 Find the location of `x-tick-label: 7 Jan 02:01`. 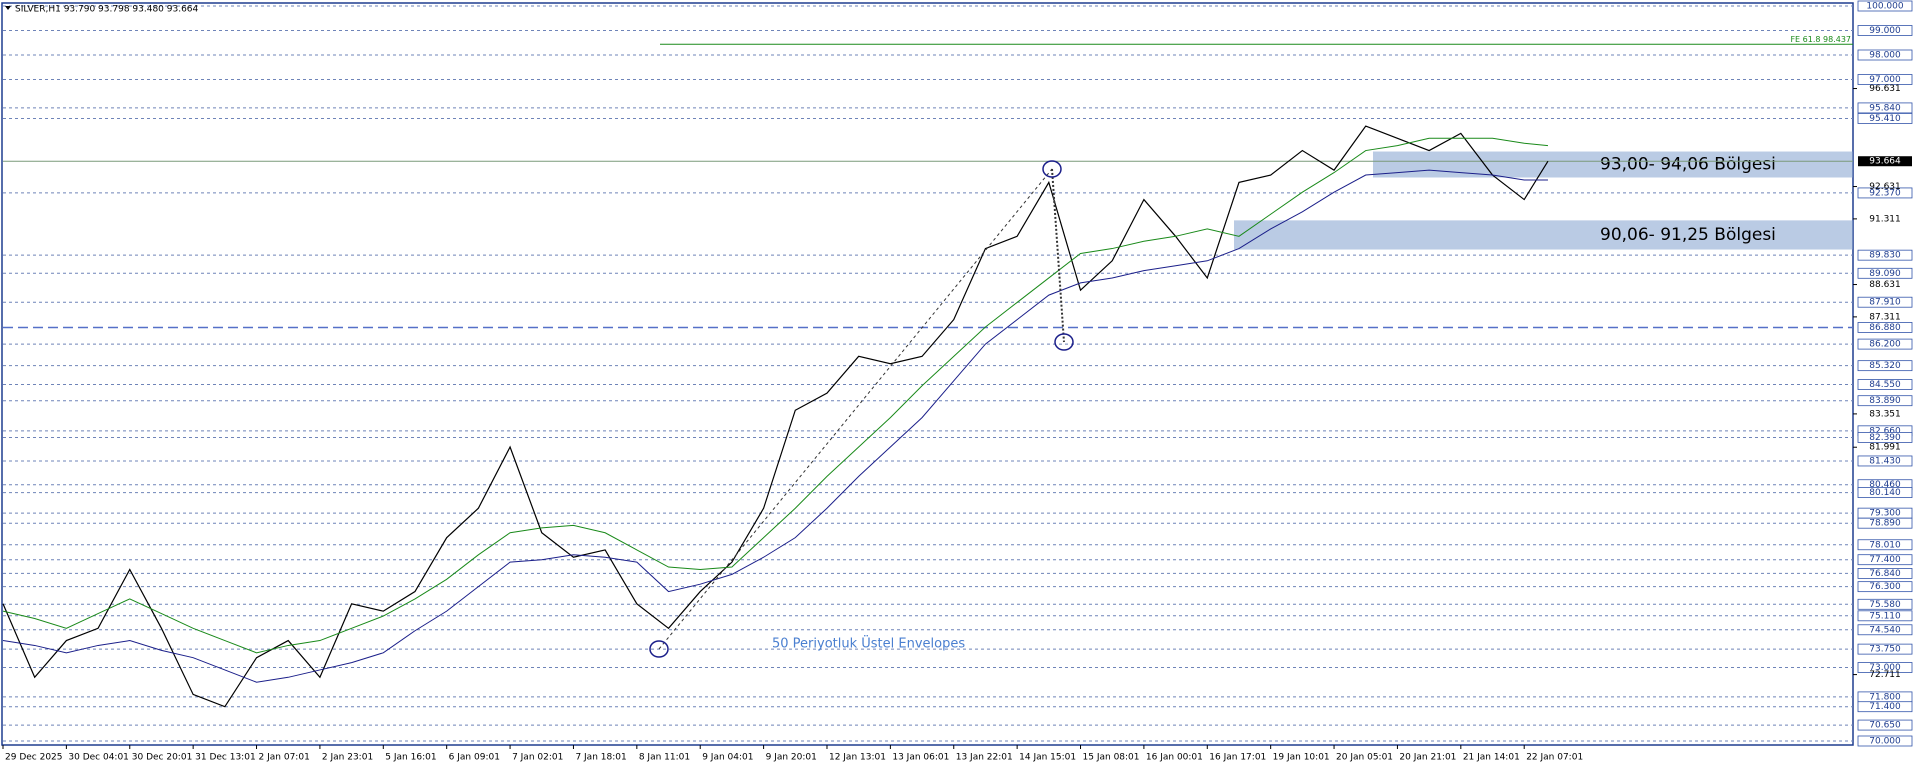

x-tick-label: 7 Jan 02:01 is located at coordinates (537, 758).